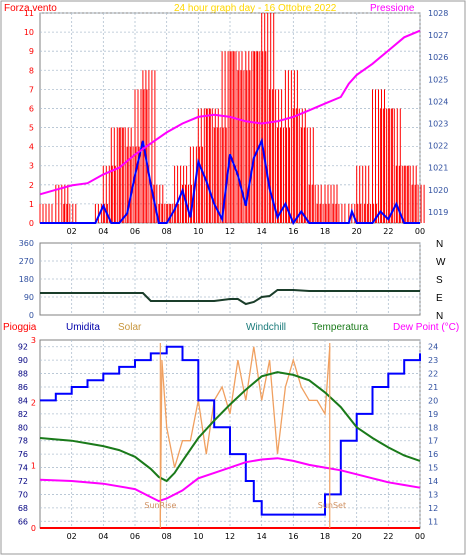  I want to click on direction-tick-label: 0, so click(31, 315).